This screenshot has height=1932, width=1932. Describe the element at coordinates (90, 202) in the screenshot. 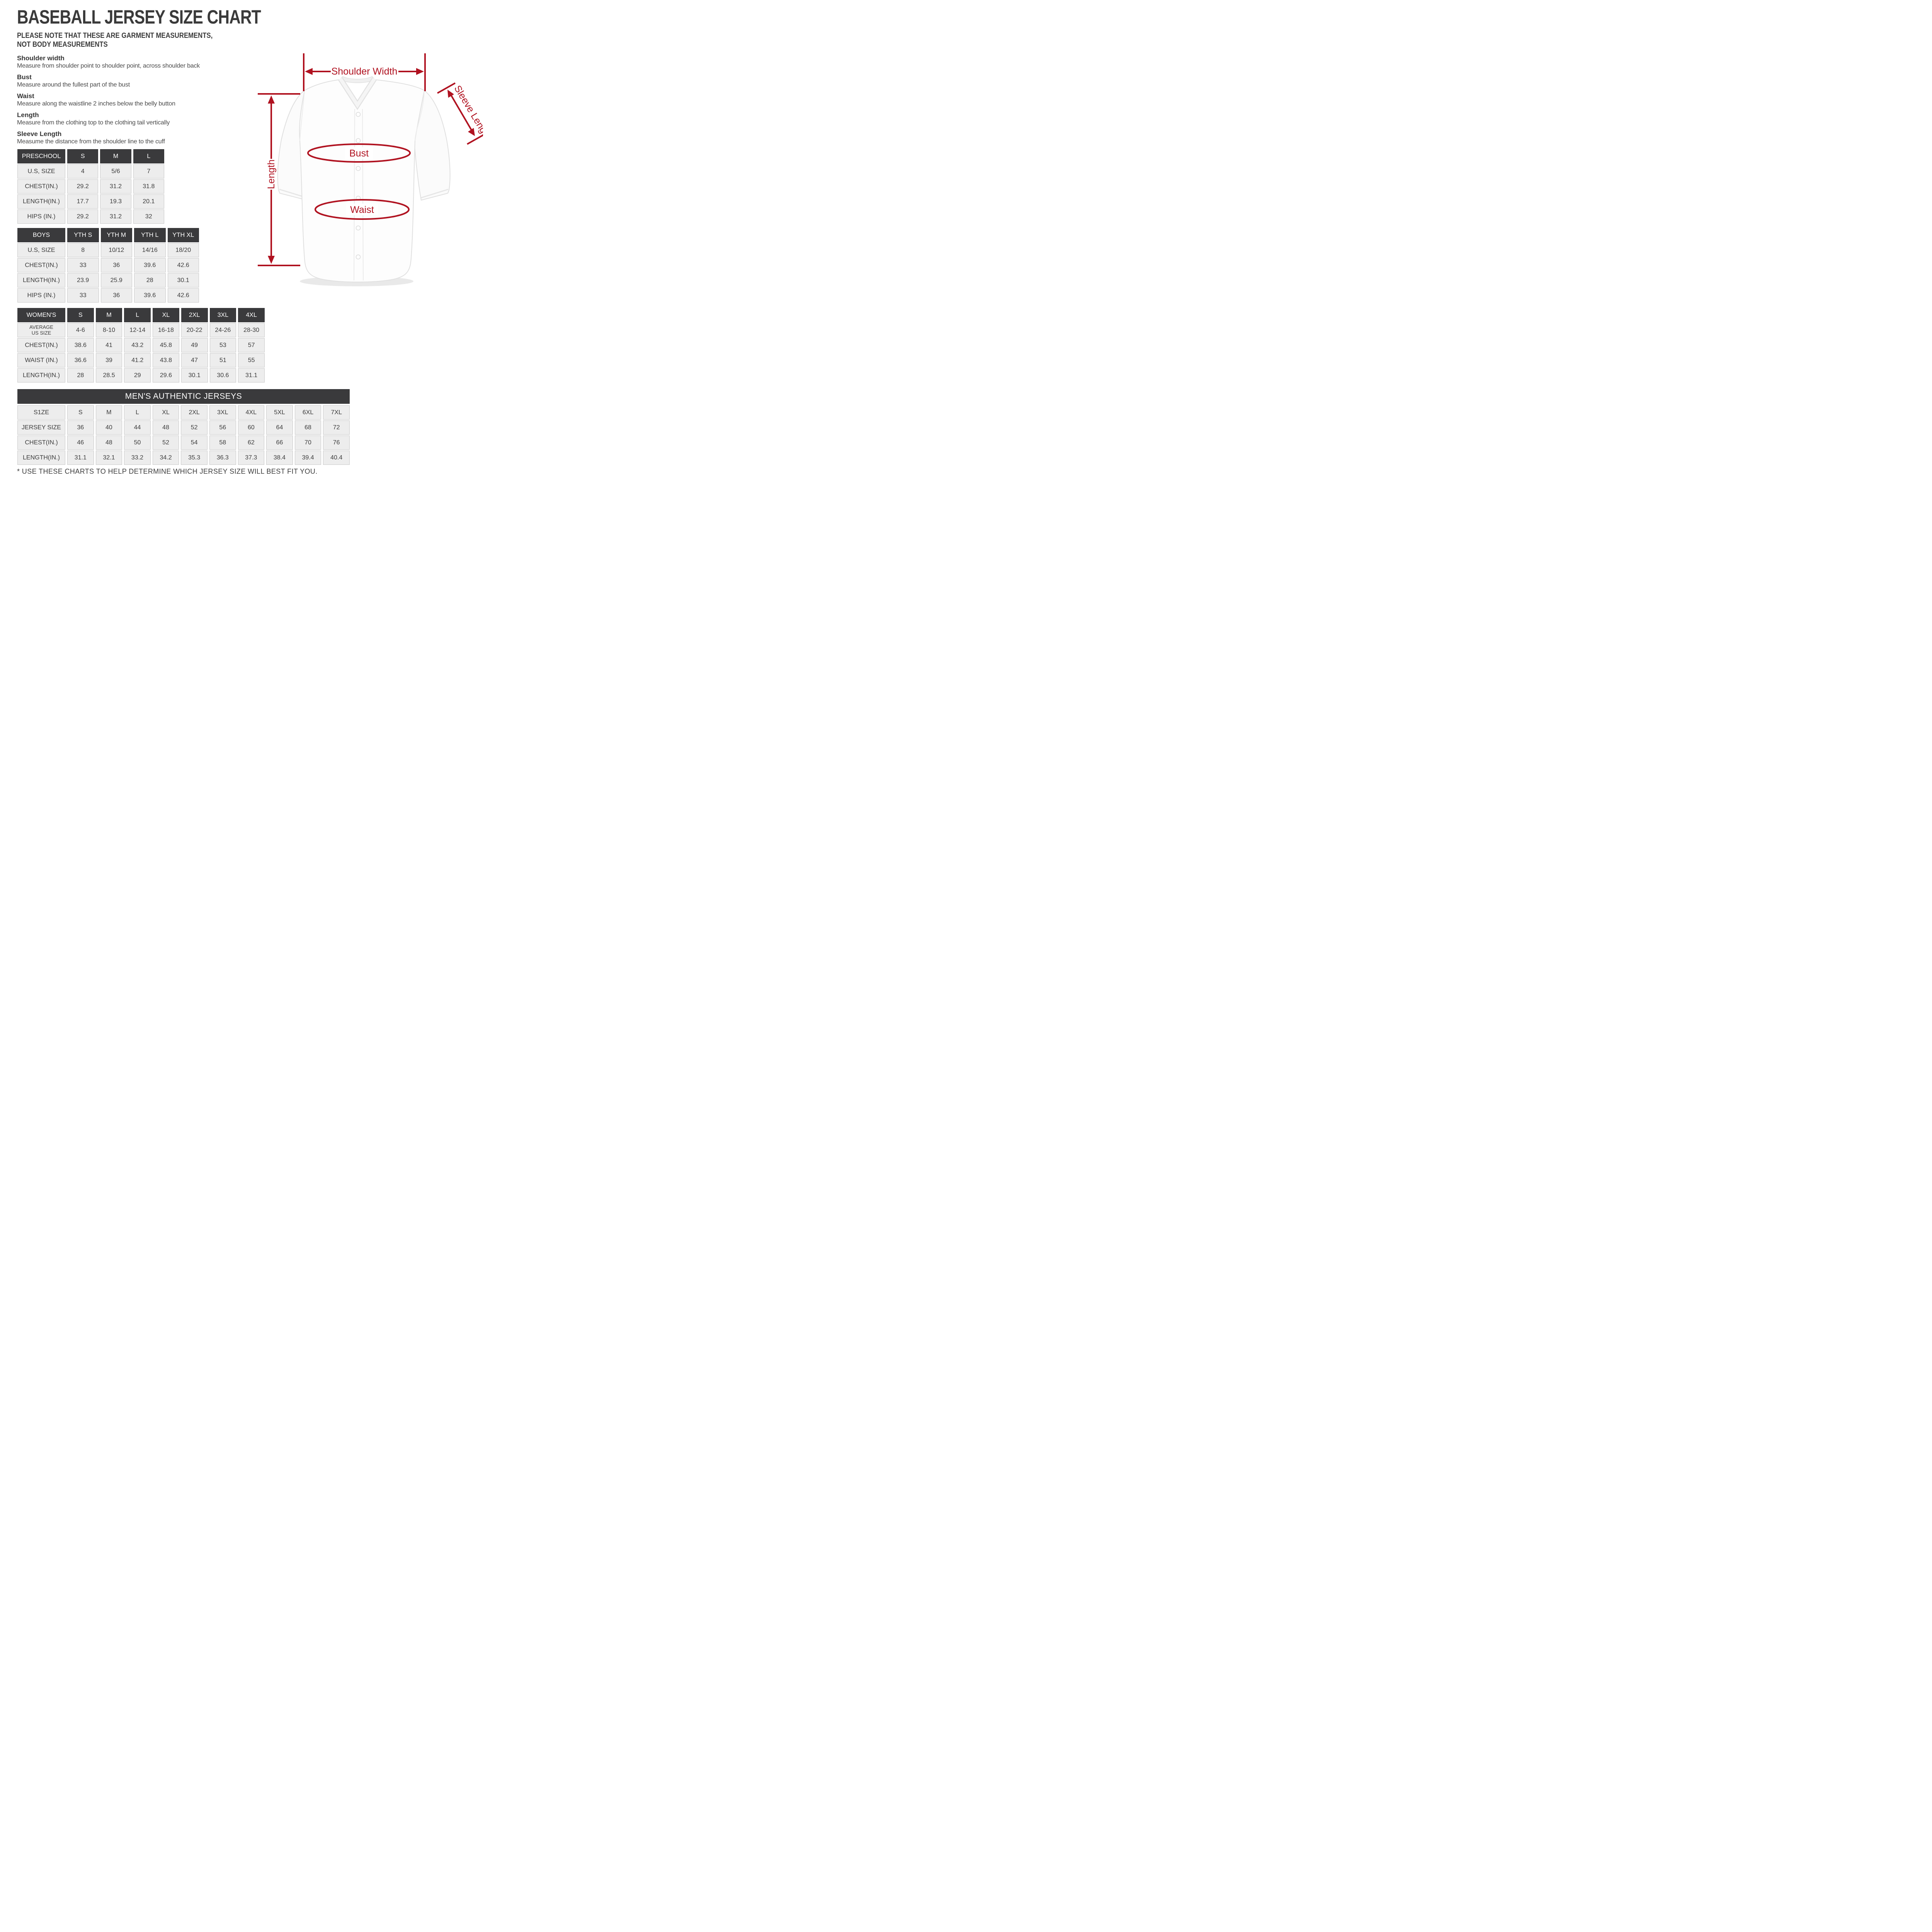

I see `table-row: LENGTH(IN.) 17.7 19.3 20.1` at that location.